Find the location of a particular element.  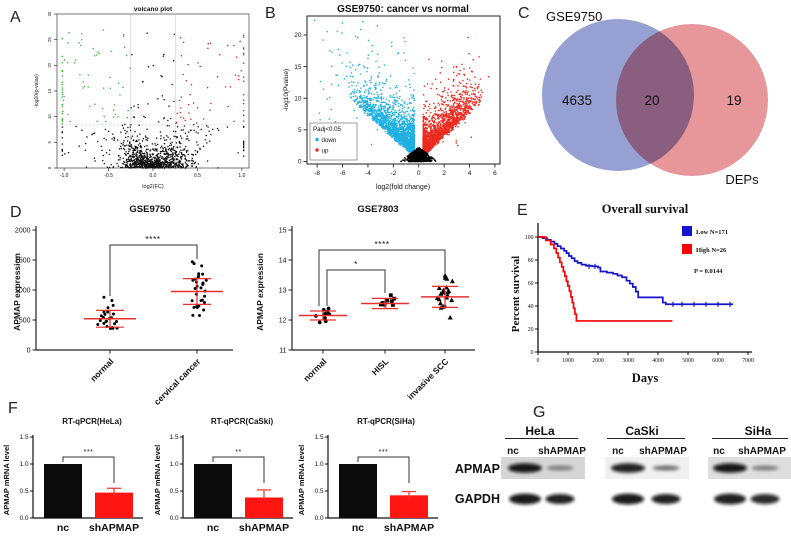

qpcr-siha-title: RT-qPCR(SiHa) is located at coordinates (386, 421).